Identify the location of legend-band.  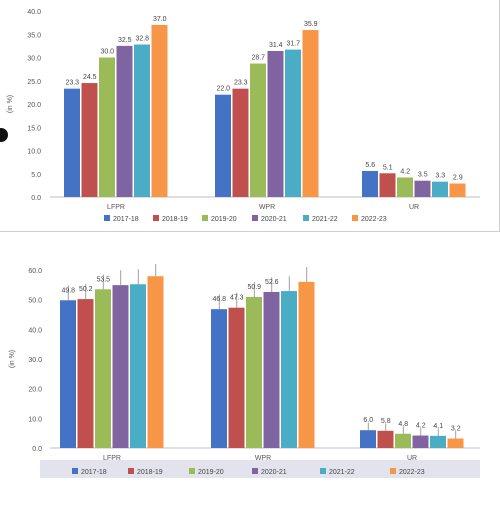
(260, 469).